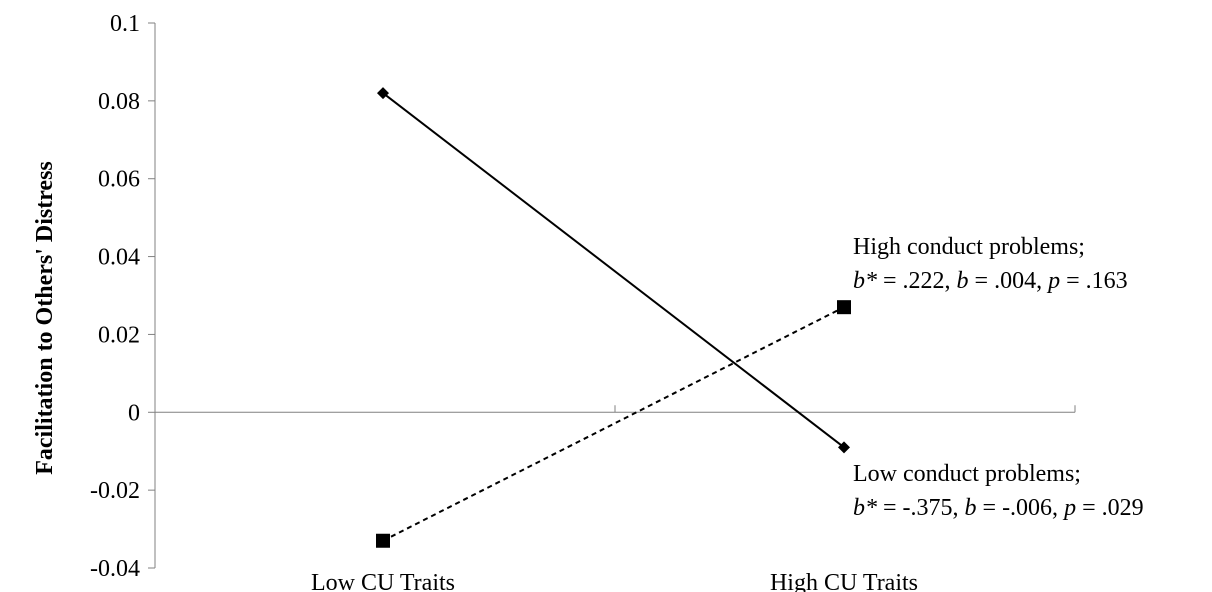  I want to click on y-tick-label: 0.08, so click(119, 102).